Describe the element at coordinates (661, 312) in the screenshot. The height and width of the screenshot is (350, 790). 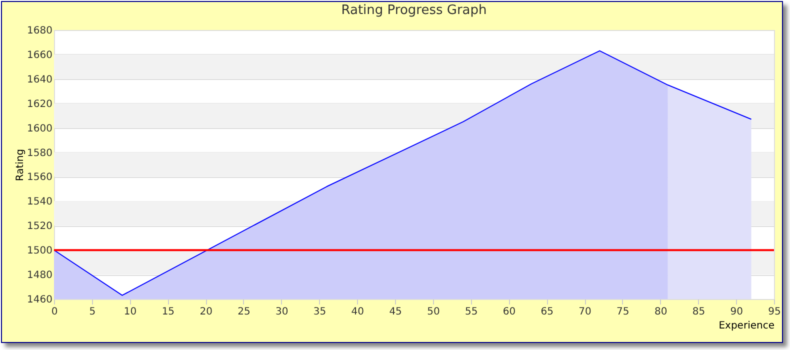
I see `x-tick-label: 80` at that location.